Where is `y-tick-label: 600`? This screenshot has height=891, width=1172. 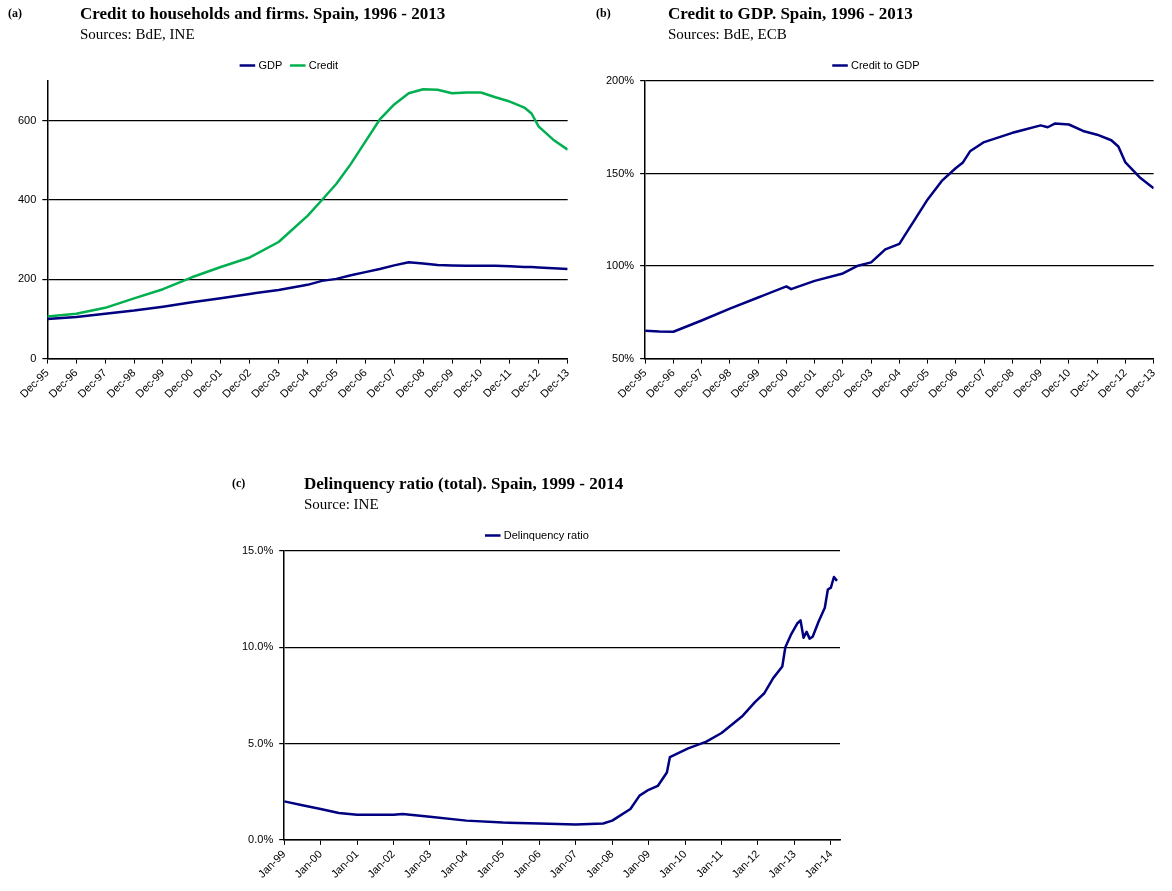 y-tick-label: 600 is located at coordinates (27, 119).